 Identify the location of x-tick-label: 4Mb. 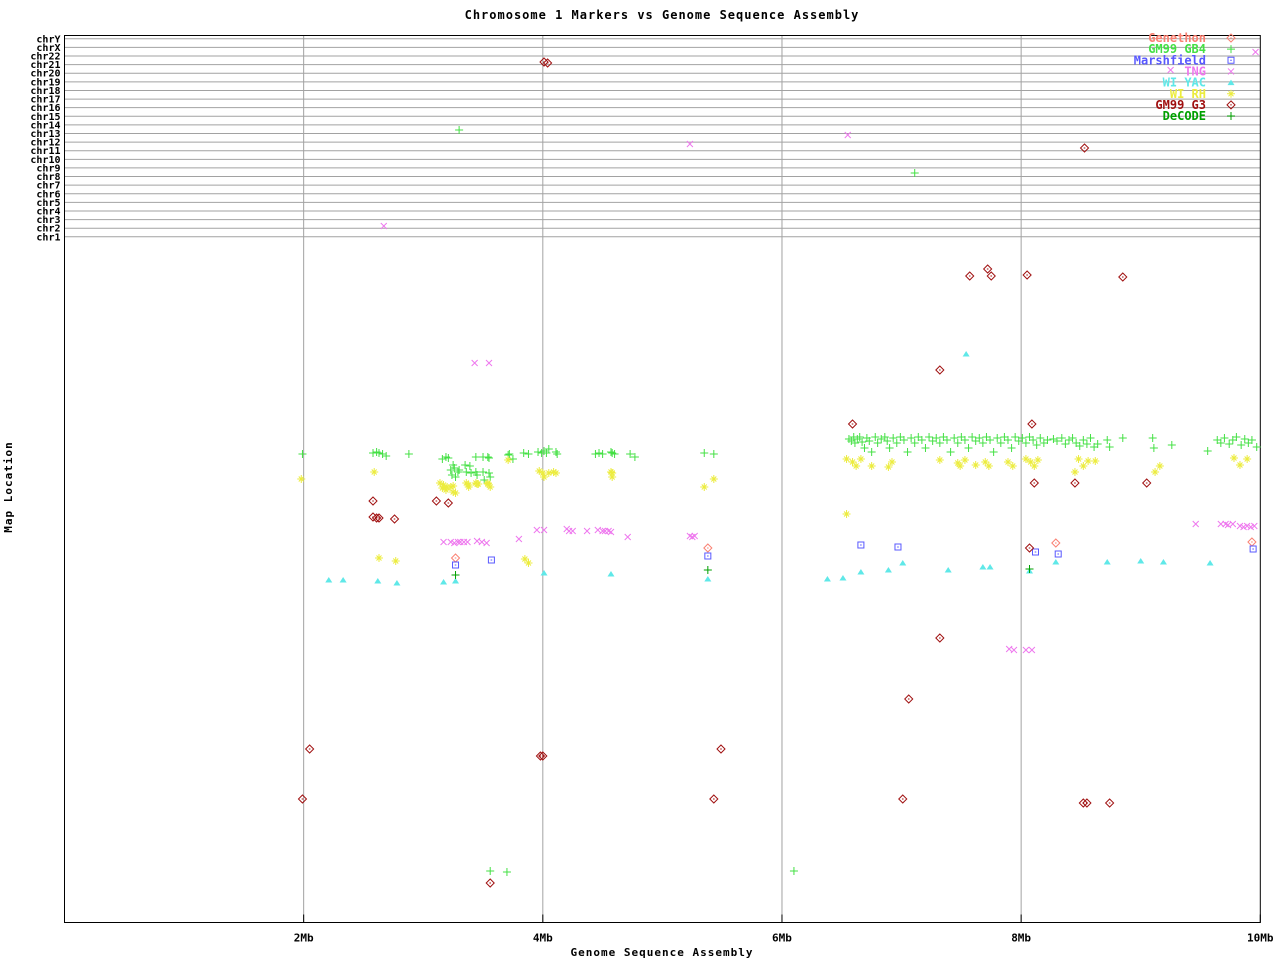
(543, 938).